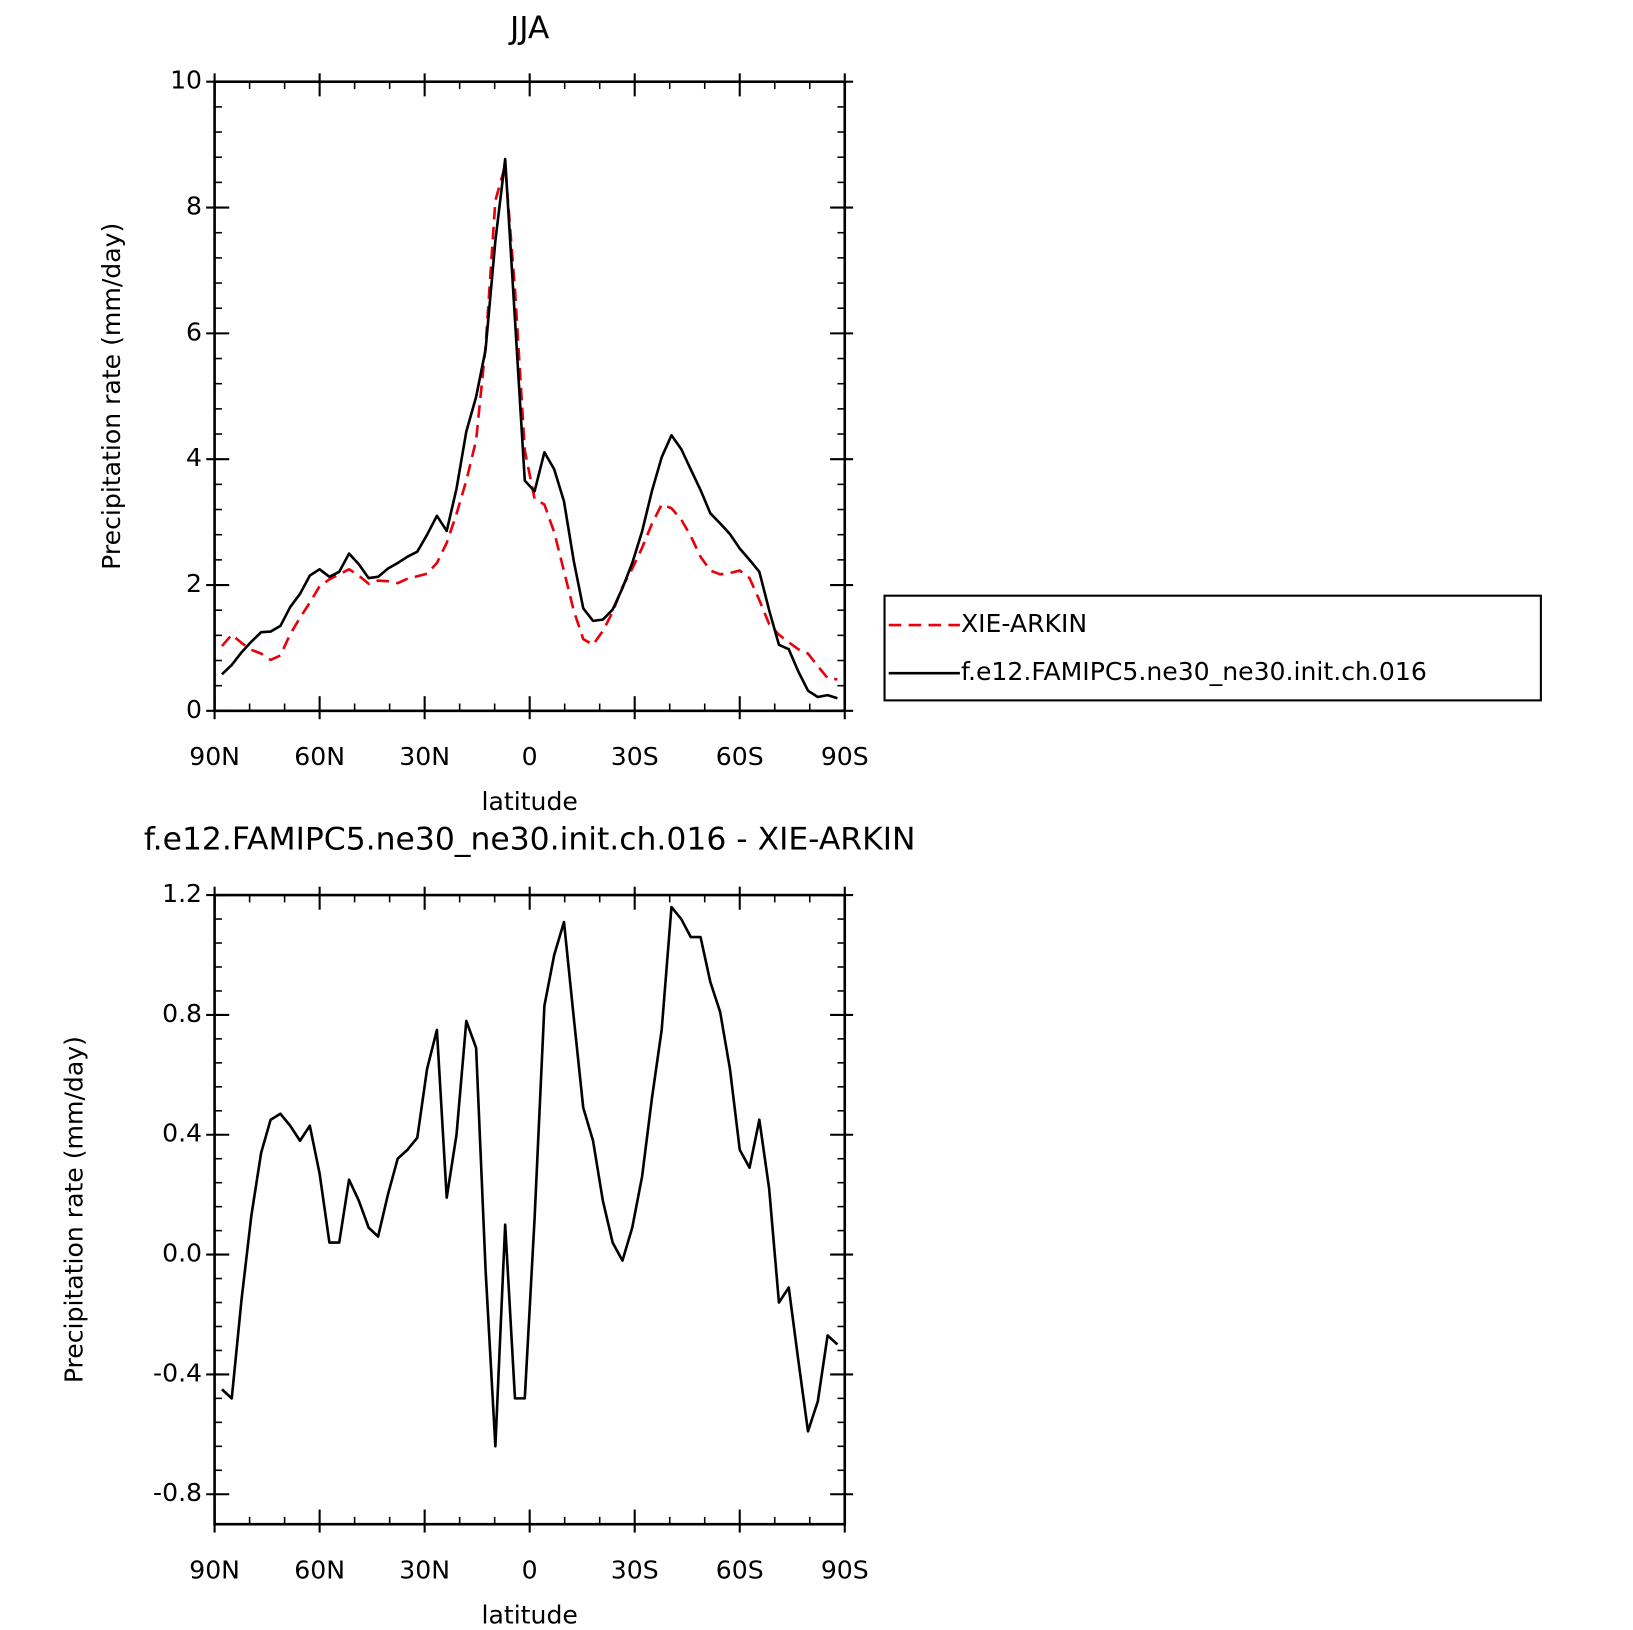 The height and width of the screenshot is (1630, 1633). I want to click on y-tick-label: 0, so click(194, 709).